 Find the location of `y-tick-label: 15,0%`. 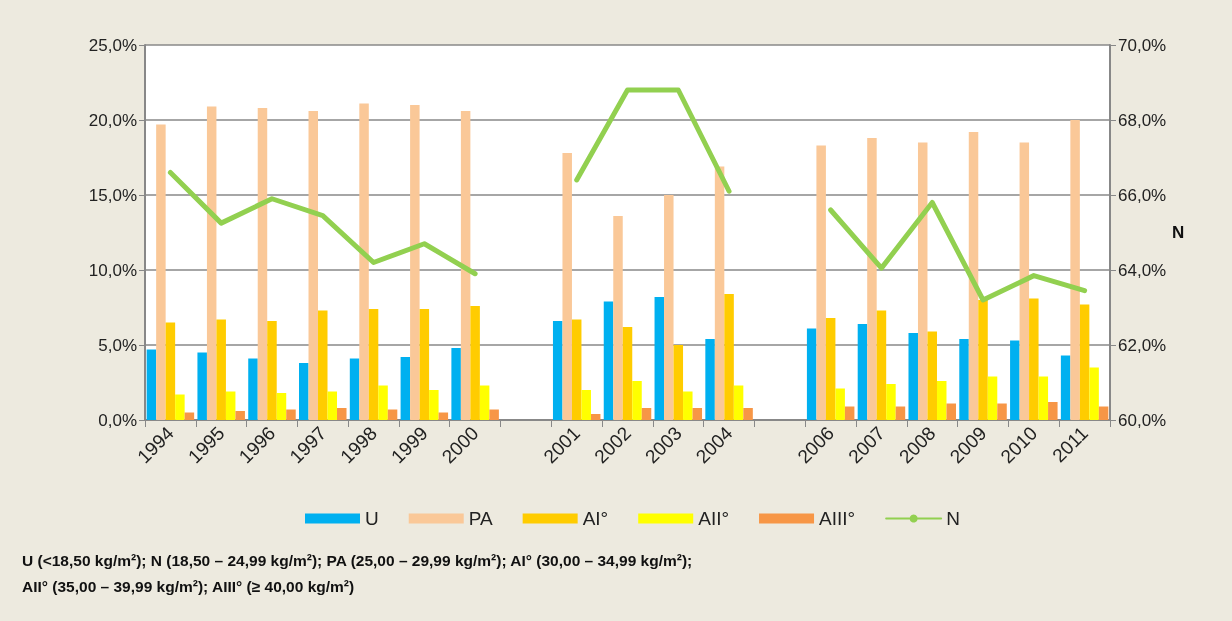

y-tick-label: 15,0% is located at coordinates (112, 195).